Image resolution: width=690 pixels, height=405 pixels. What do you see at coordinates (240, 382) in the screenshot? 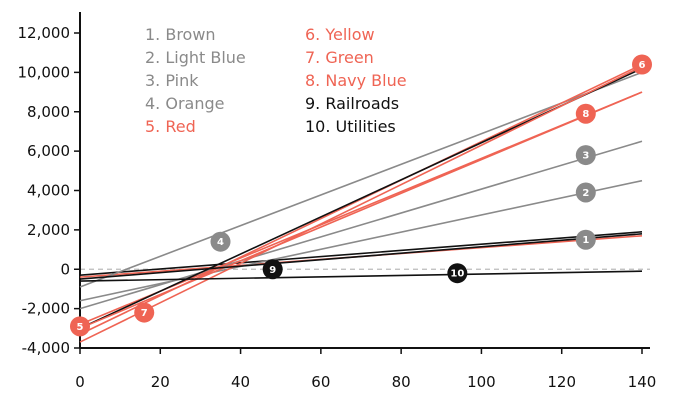
I see `x-tick-label: 40` at bounding box center [240, 382].